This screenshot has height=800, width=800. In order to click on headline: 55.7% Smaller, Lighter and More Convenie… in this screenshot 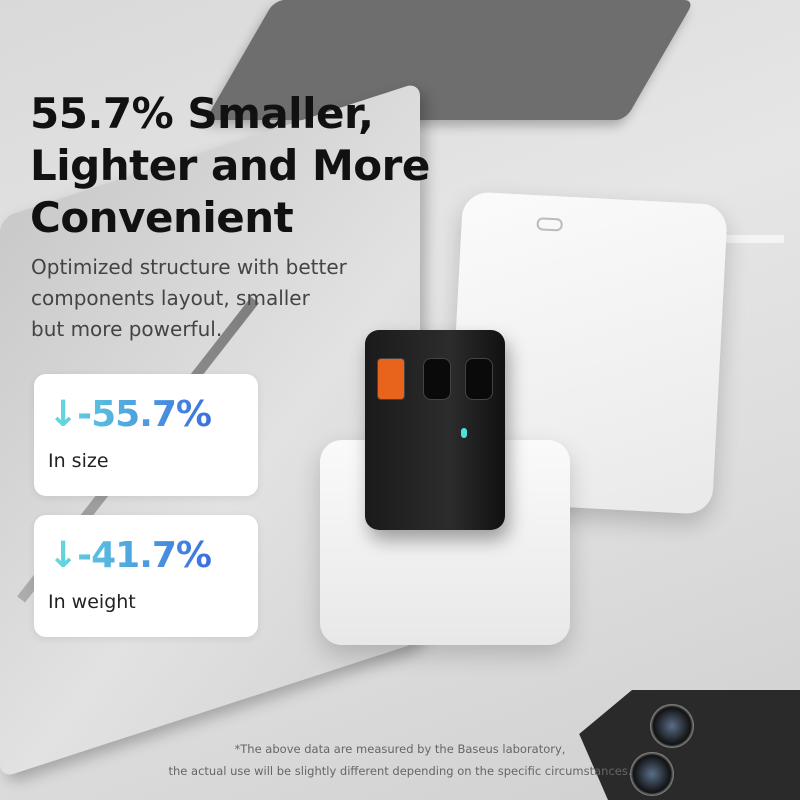, I will do `click(230, 166)`.